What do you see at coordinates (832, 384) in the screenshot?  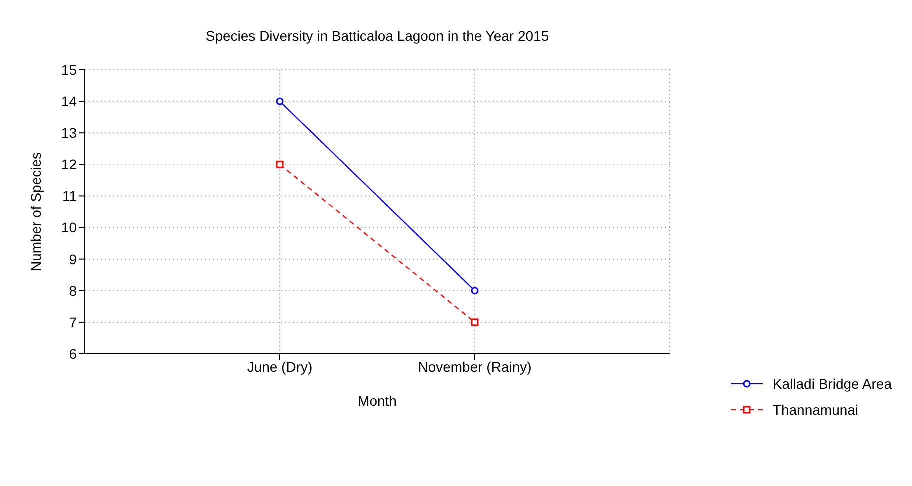 I see `legend-label: Kalladi Bridge Area` at bounding box center [832, 384].